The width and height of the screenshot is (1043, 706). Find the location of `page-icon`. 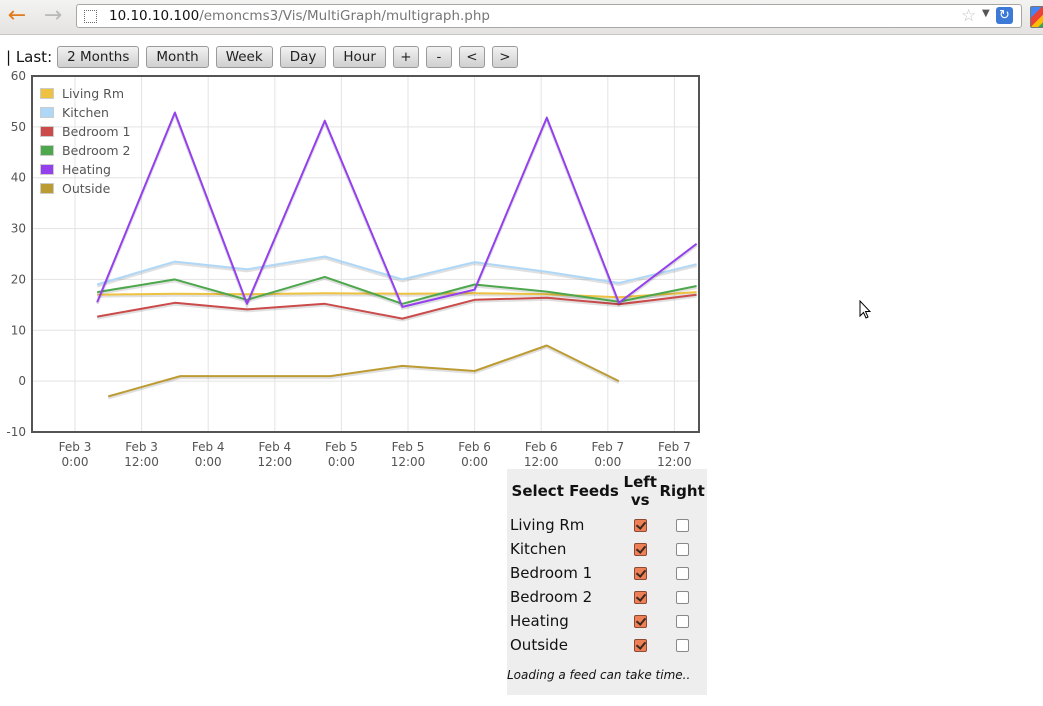

page-icon is located at coordinates (90, 16).